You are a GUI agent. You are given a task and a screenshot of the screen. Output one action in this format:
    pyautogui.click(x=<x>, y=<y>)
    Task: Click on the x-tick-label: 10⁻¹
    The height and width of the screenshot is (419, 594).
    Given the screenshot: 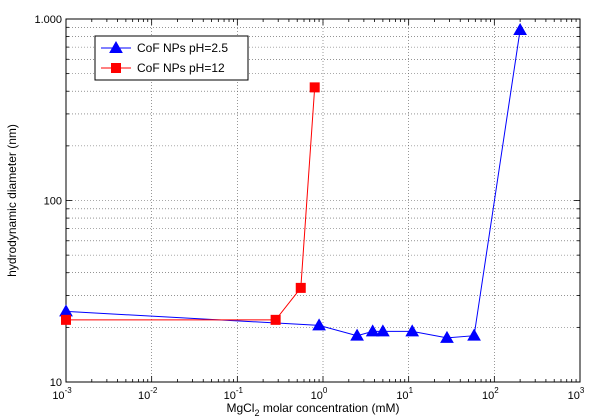 What is the action you would take?
    pyautogui.click(x=234, y=394)
    